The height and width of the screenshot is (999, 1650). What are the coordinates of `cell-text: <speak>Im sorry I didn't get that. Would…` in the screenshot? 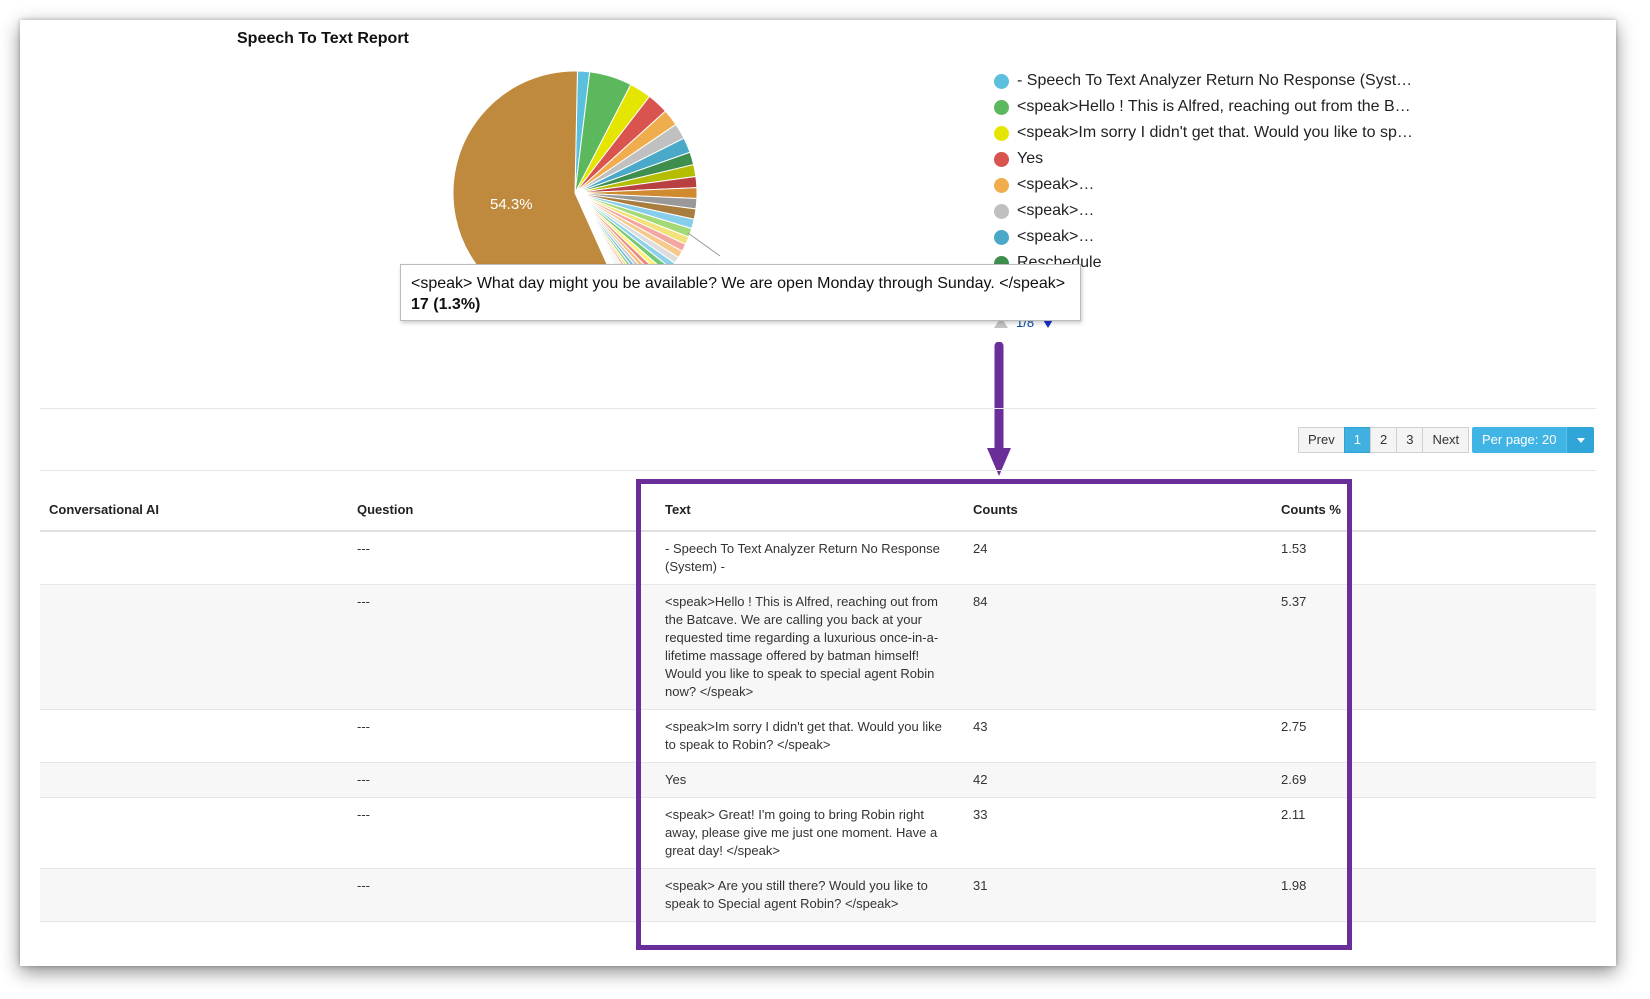 It's located at (803, 735).